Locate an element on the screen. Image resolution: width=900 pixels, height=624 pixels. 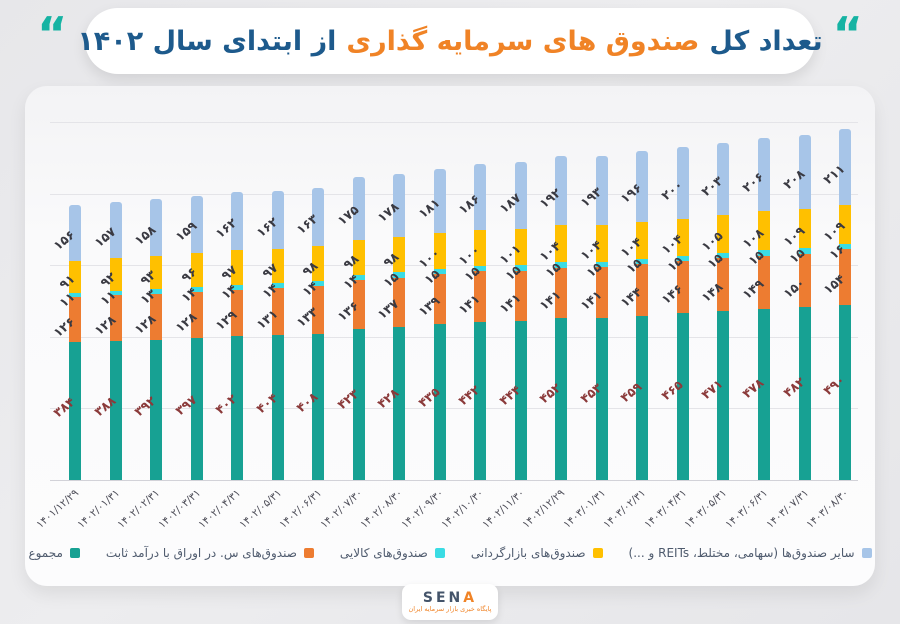
legend-item-total: مجموع is located at coordinates (54, 553).